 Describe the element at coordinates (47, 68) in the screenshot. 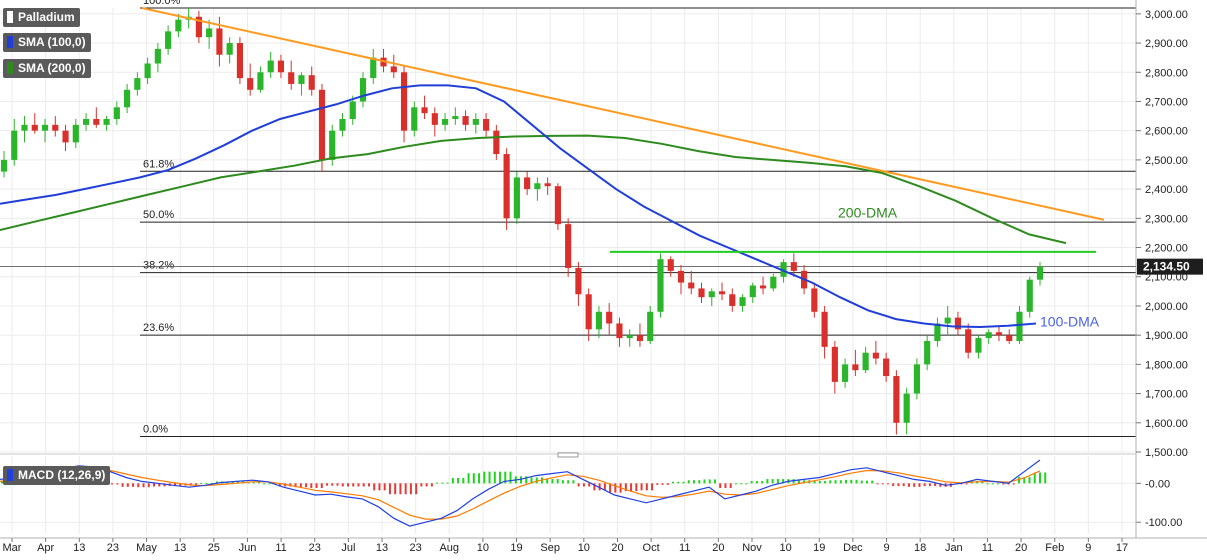

I see `legend-sma-200: SMA (200,0)` at that location.